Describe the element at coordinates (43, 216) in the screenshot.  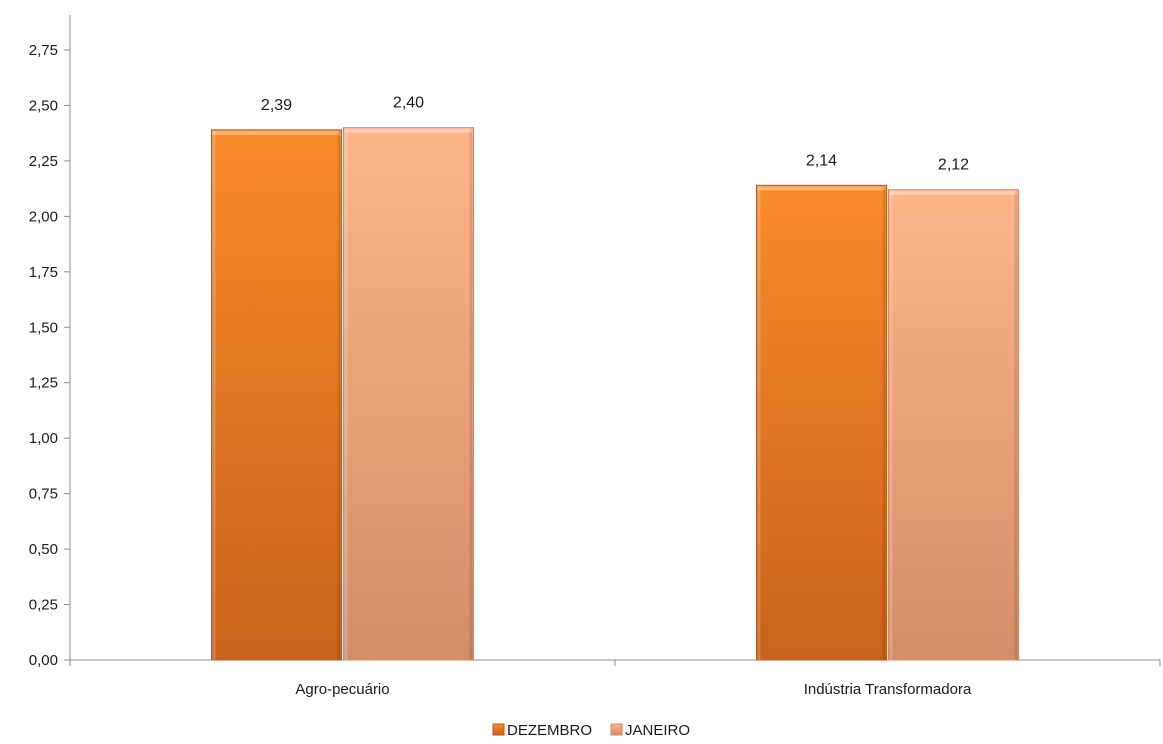
I see `y-tick-label: 2,00` at that location.